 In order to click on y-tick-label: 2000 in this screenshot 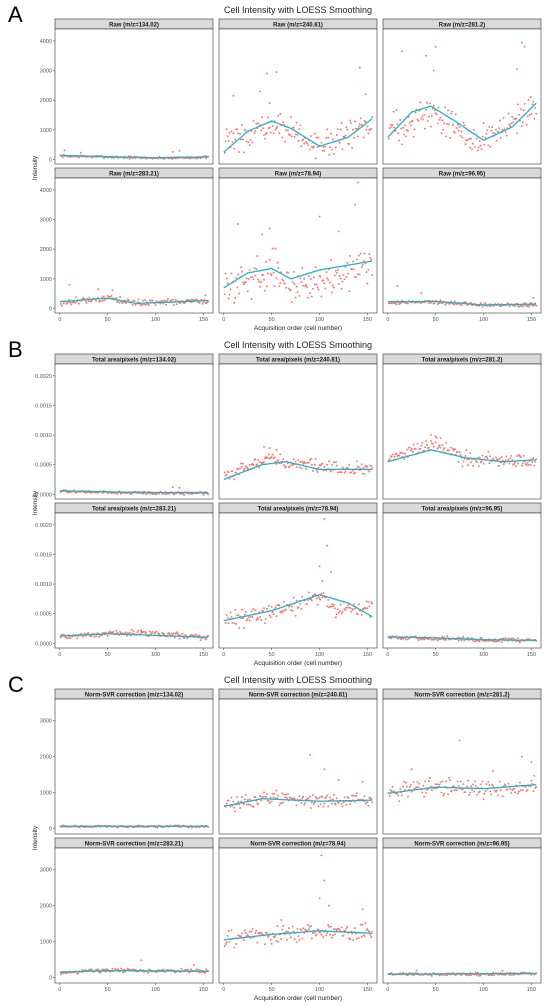, I will do `click(46, 250)`.